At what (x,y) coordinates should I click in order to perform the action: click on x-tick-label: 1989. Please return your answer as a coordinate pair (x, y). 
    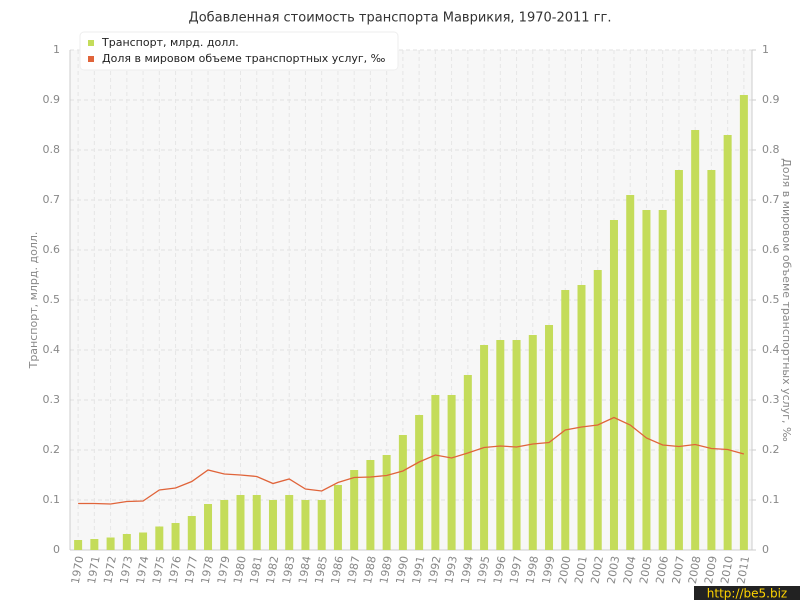
    Looking at the image, I should click on (386, 570).